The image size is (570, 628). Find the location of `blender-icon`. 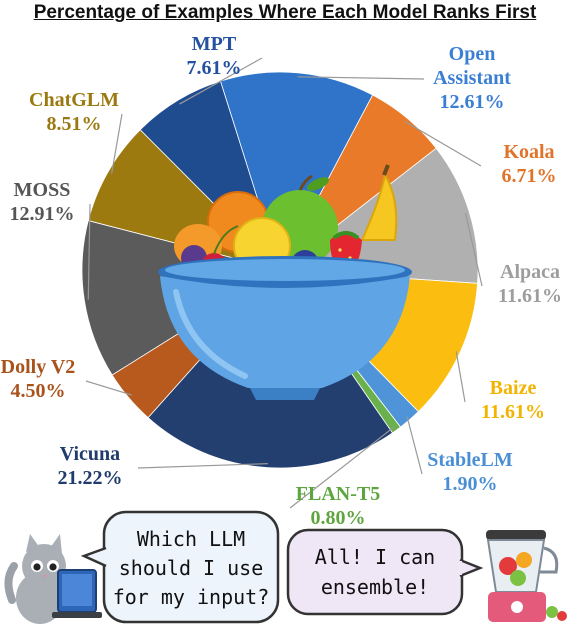

blender-icon is located at coordinates (526, 576).